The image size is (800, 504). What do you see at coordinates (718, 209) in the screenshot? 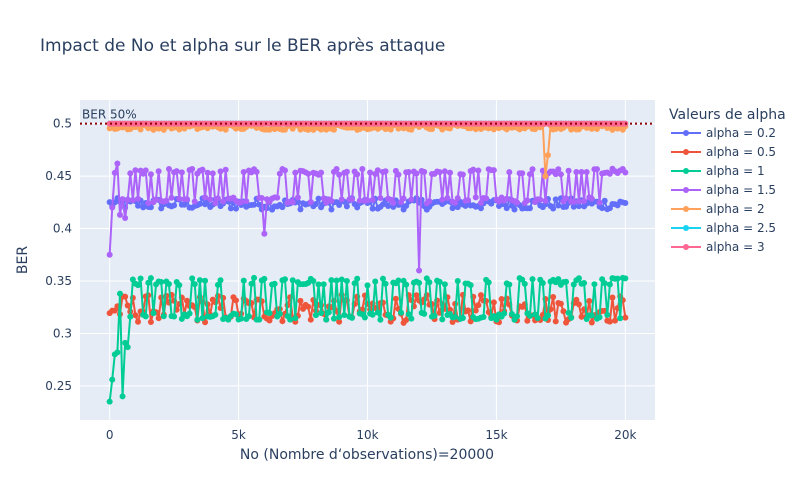
I see `legend-item: alpha = 2` at bounding box center [718, 209].